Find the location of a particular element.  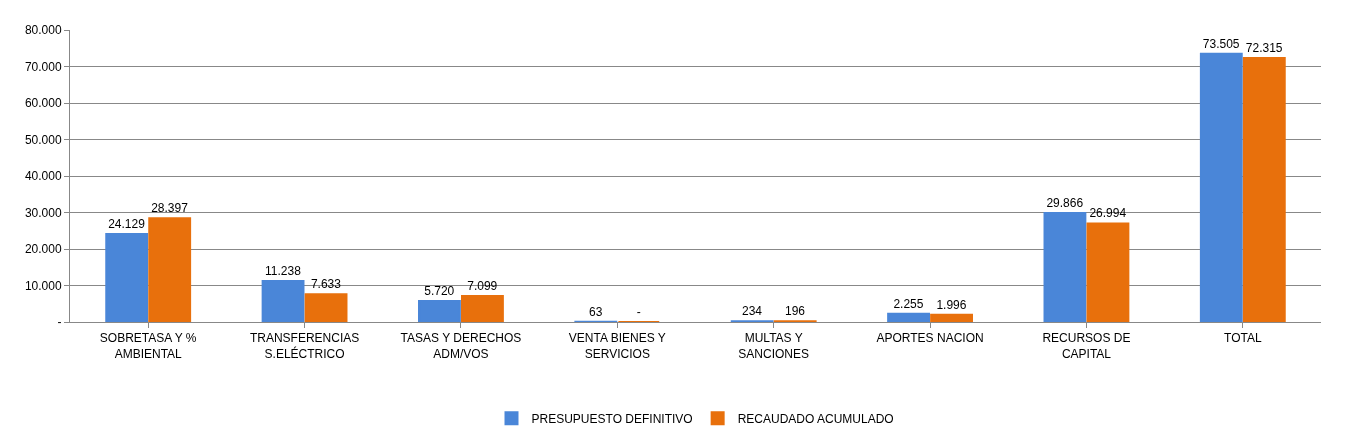

x-tick-label: RECURSOS DE CAPITAL is located at coordinates (1086, 346).